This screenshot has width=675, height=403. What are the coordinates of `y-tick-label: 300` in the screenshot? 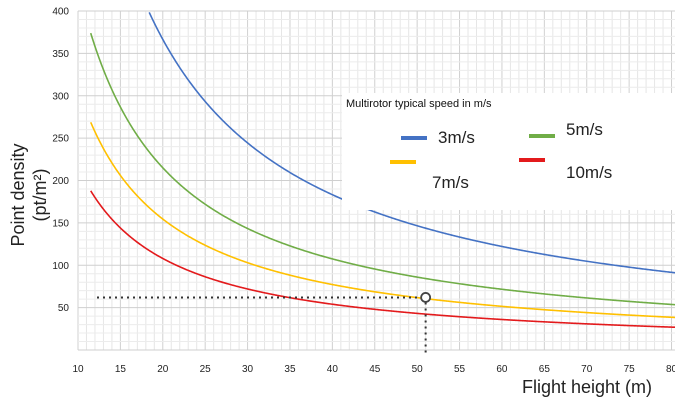 It's located at (60, 96).